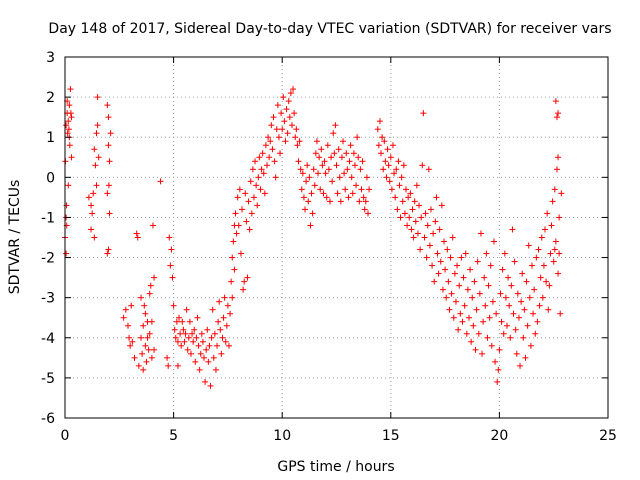 Image resolution: width=640 pixels, height=480 pixels. I want to click on x-tick-label: 0, so click(65, 436).